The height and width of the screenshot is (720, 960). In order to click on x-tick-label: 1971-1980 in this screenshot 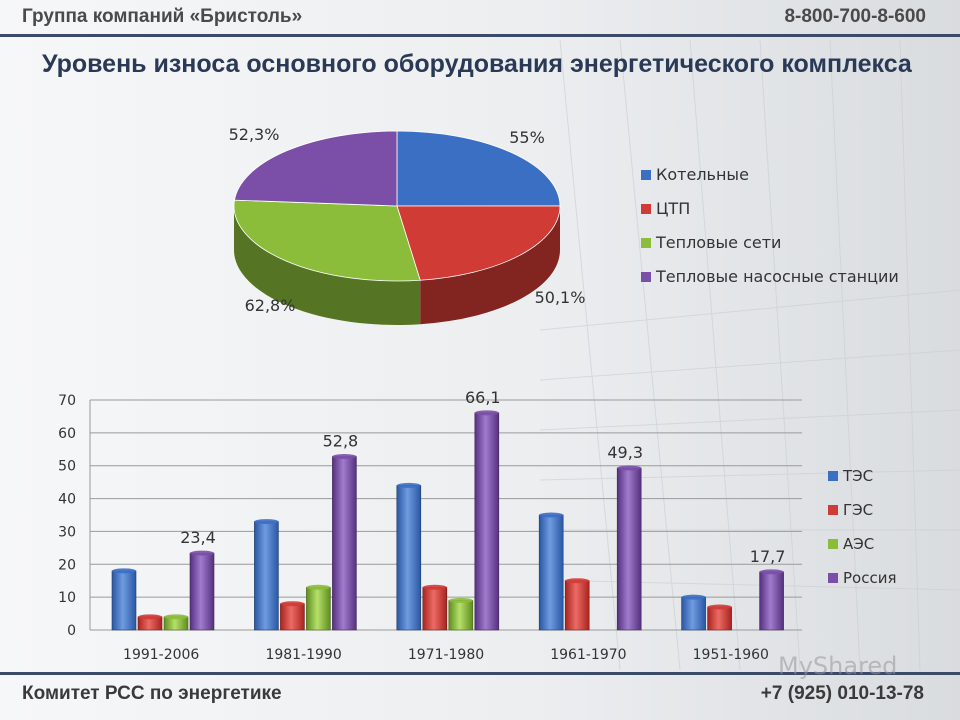, I will do `click(446, 655)`.